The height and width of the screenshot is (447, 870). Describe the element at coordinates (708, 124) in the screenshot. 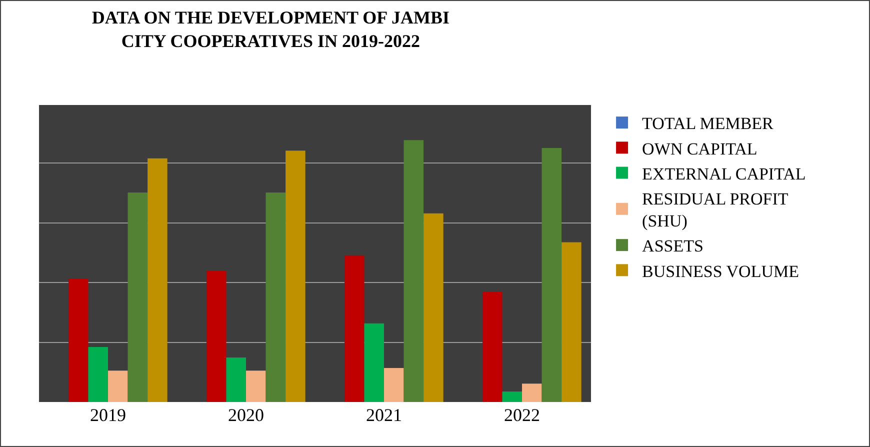

I see `legend-label: TOTAL MEMBER` at that location.